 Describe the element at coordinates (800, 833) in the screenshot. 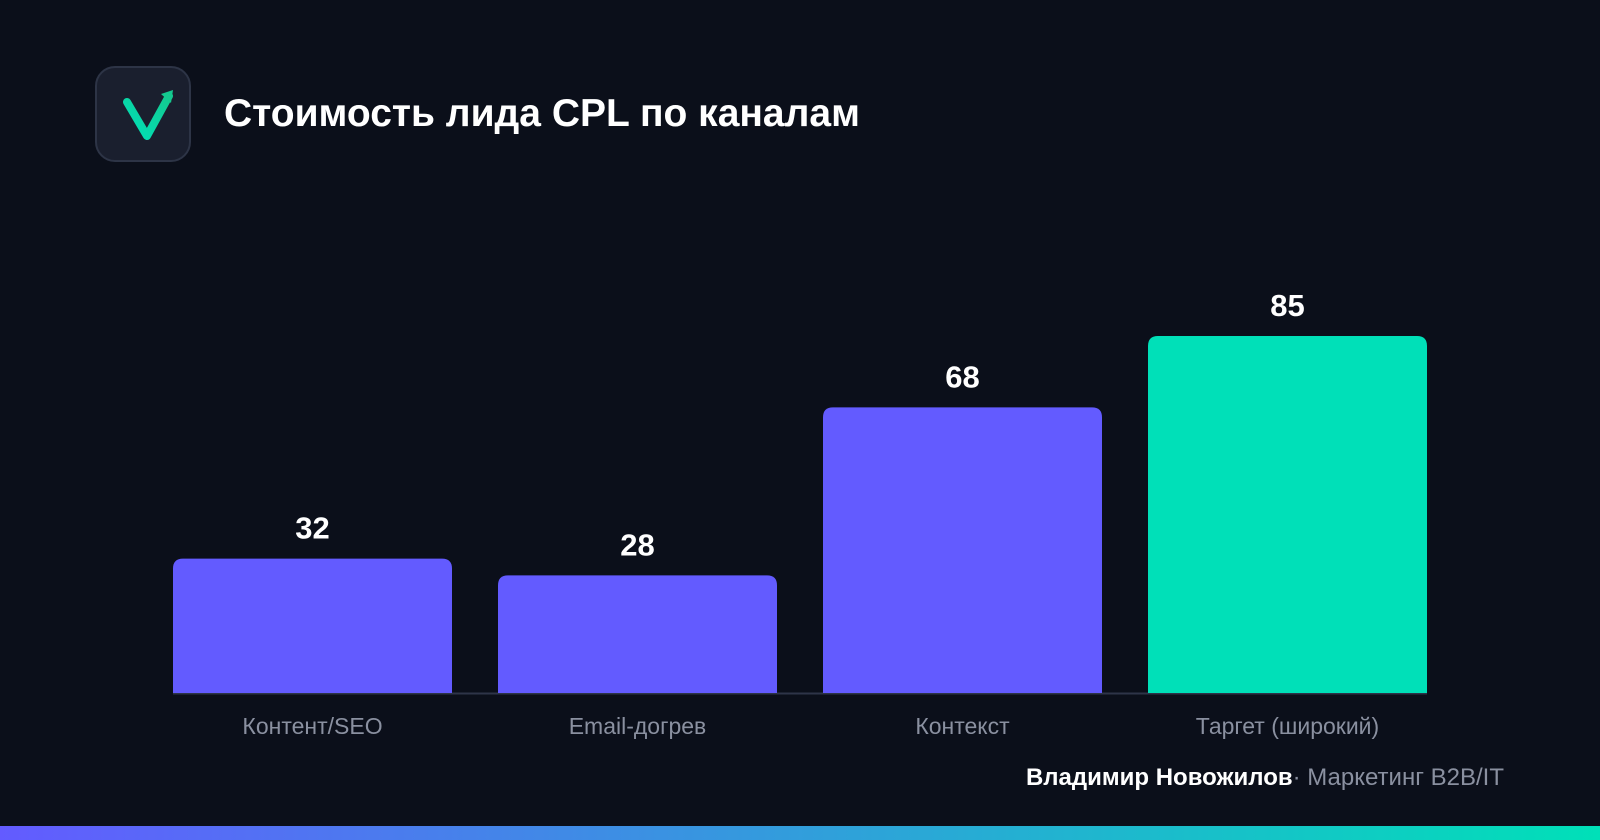

I see `bottom-gradient-strip` at that location.